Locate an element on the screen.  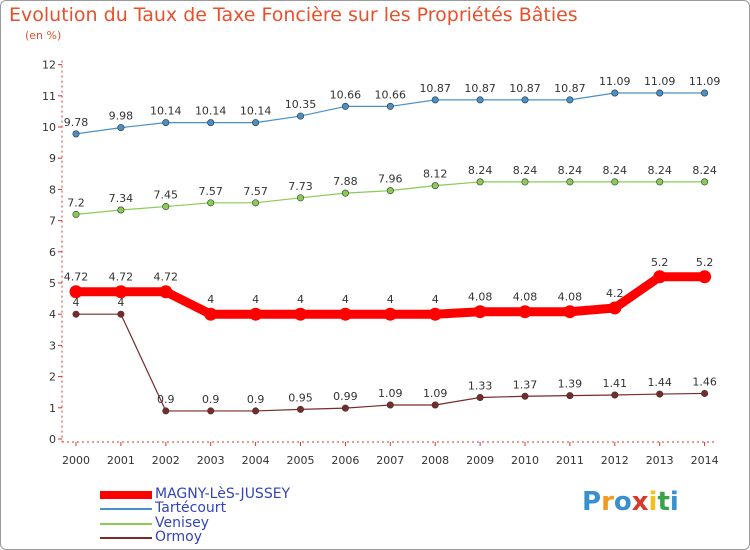
y-tick-label: 11 is located at coordinates (49, 96).